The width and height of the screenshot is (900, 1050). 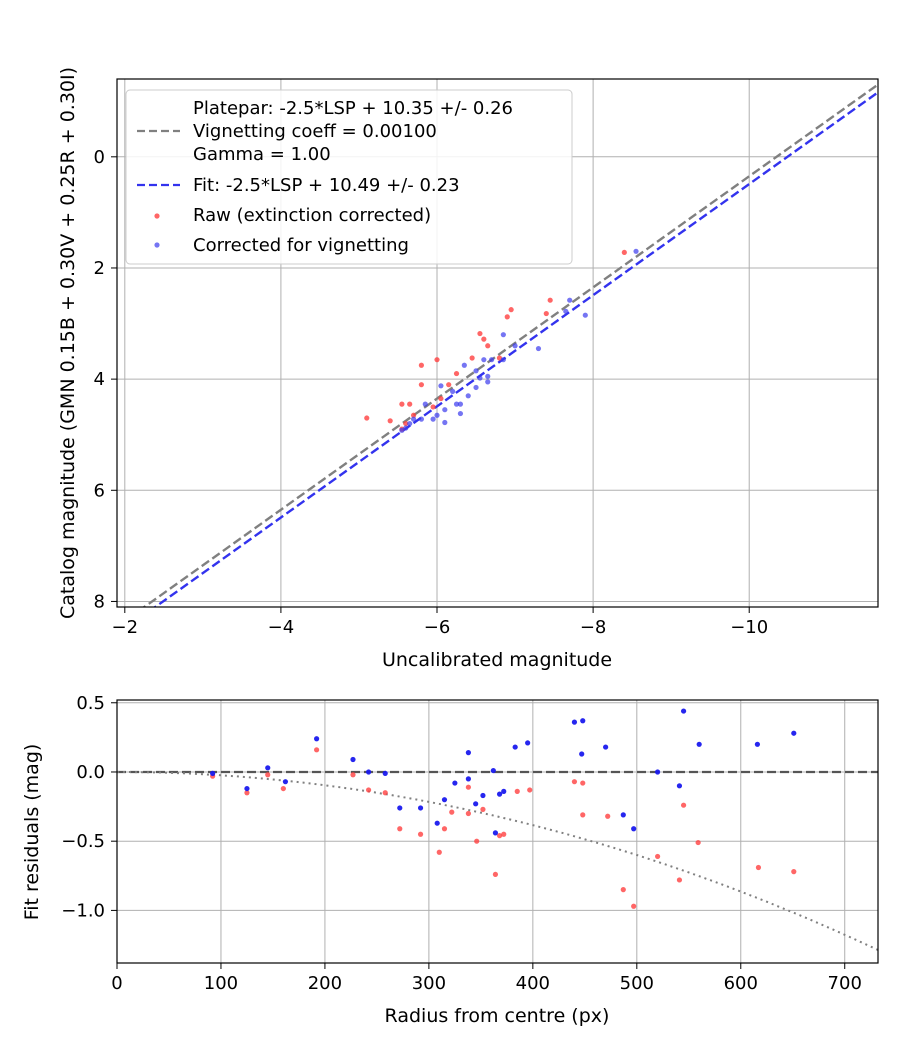 I want to click on top-xlabel: Uncalibrated magnitude, so click(x=497, y=660).